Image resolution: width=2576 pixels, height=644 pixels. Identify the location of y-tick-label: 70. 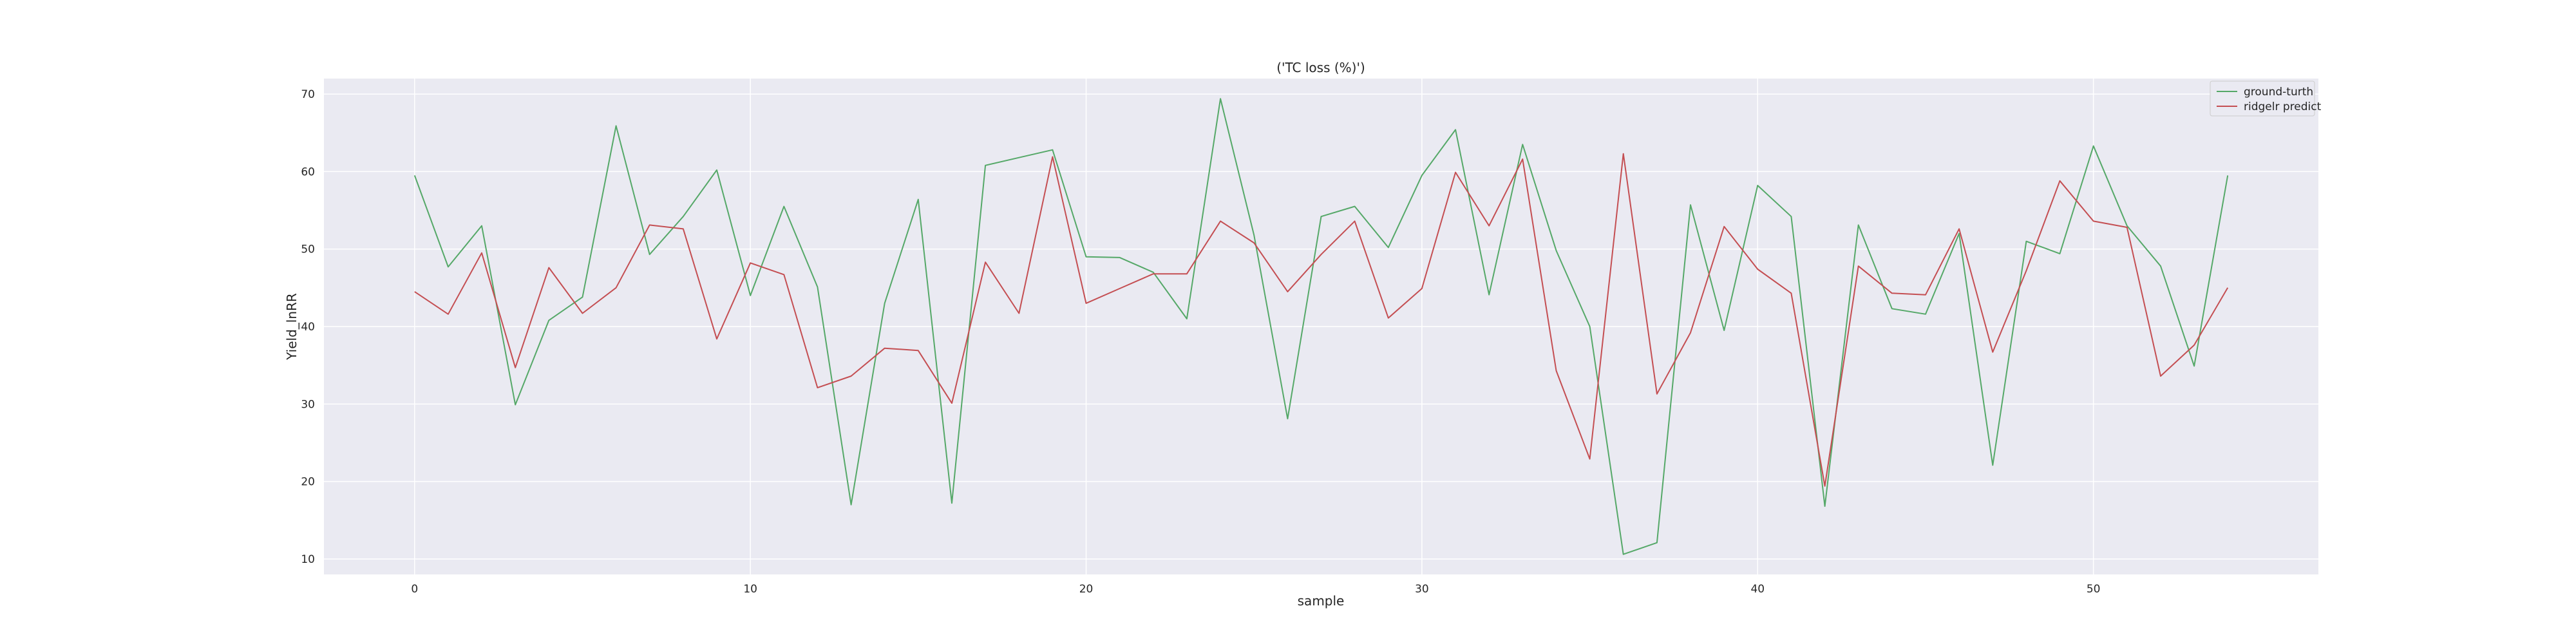
(308, 95).